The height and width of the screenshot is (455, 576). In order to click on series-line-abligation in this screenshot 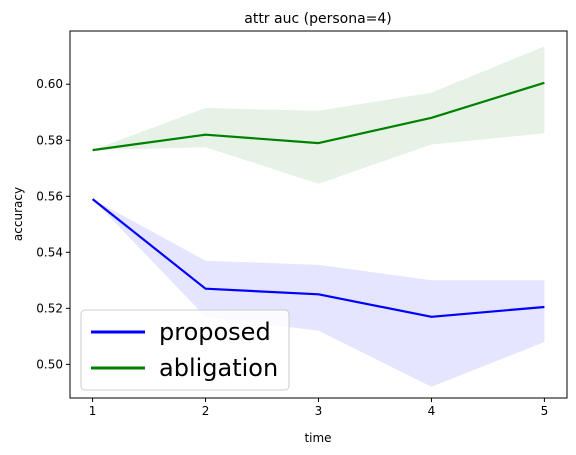, I will do `click(318, 116)`.